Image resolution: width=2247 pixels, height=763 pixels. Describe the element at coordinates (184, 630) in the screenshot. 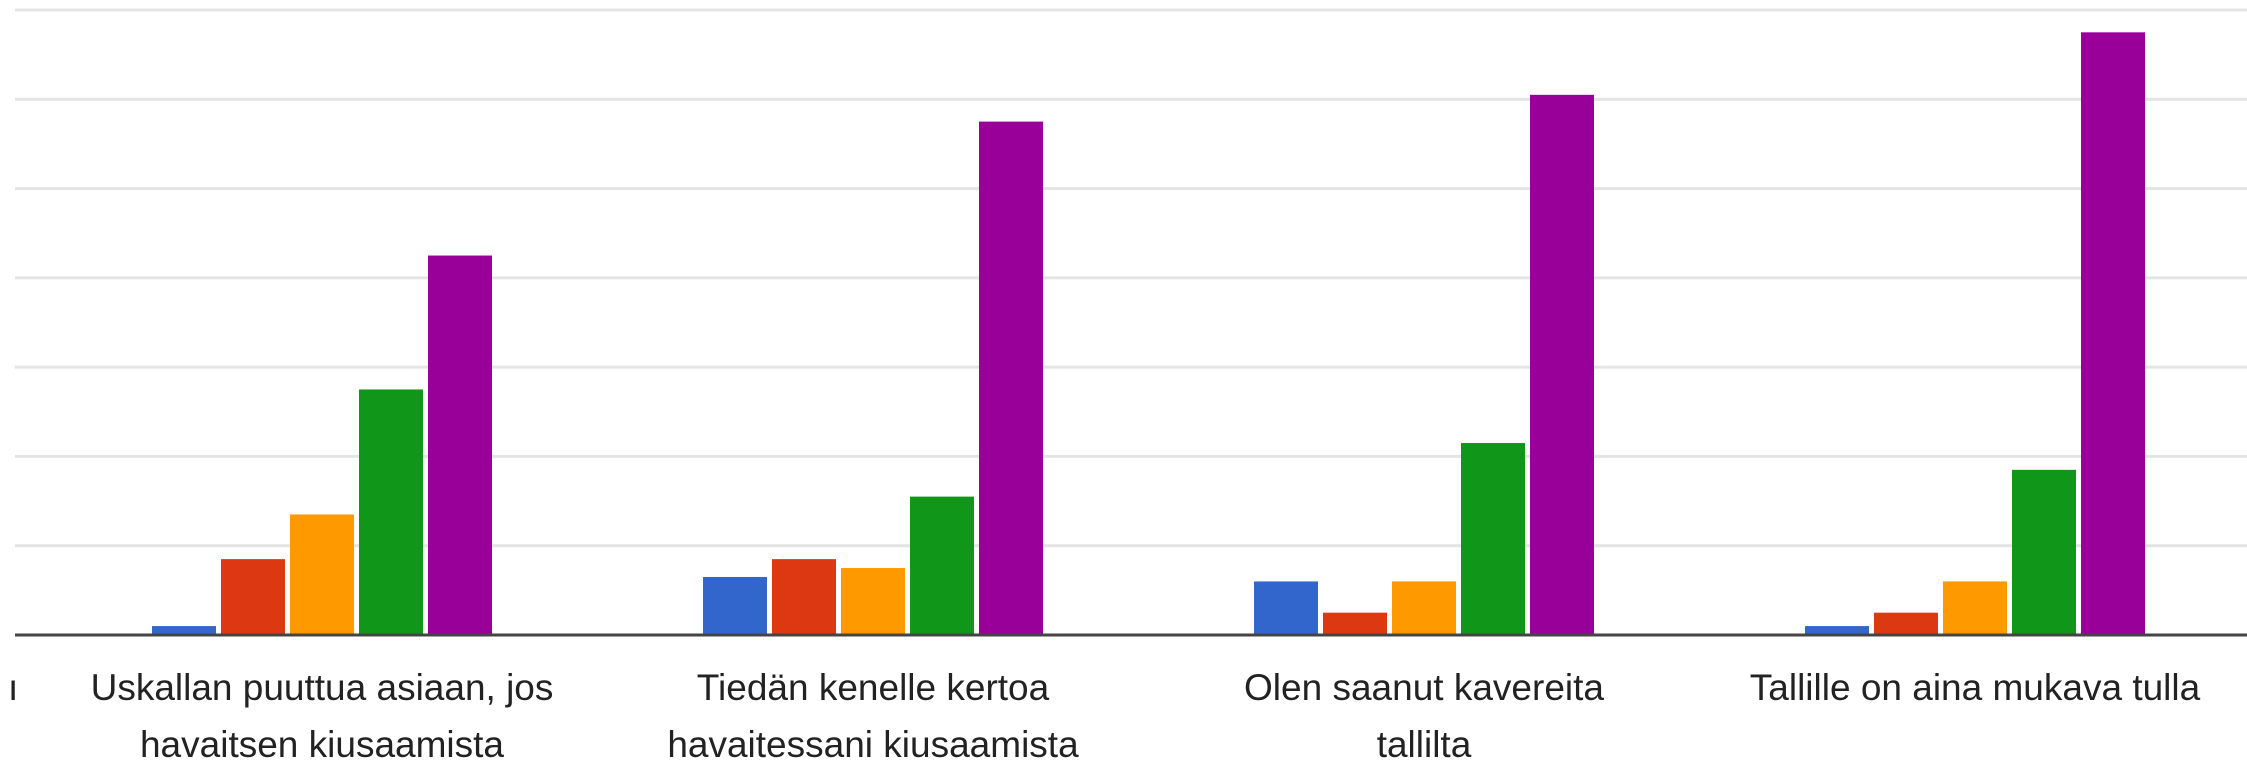

I see `bar-group1-series1` at that location.